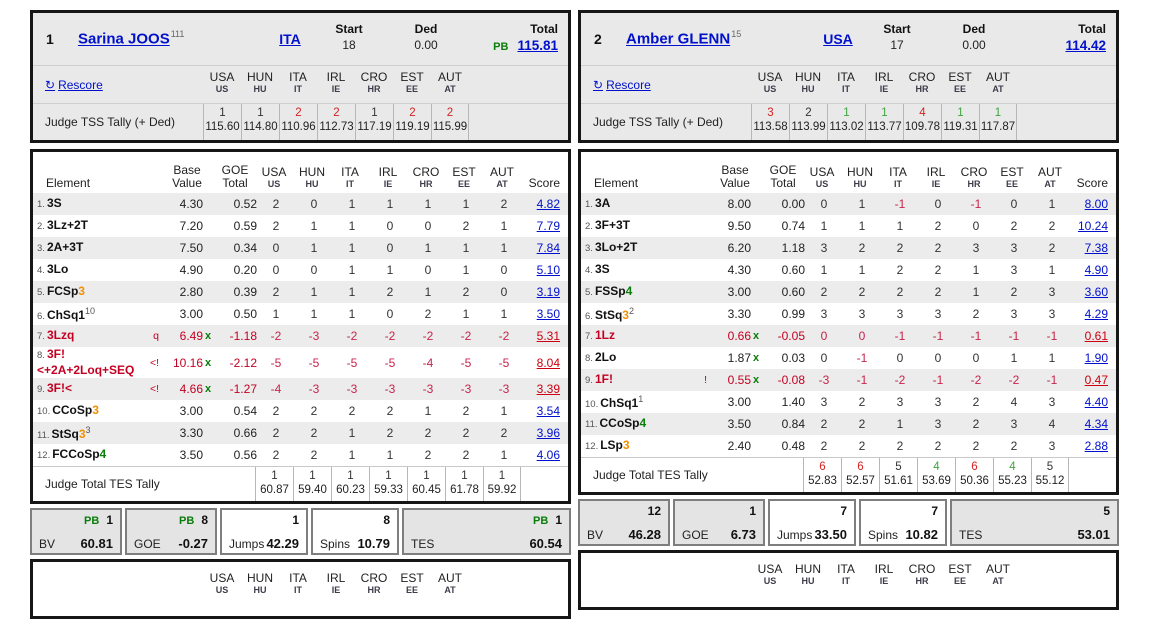 Image resolution: width=1151 pixels, height=619 pixels. I want to click on judge-column-header: CRO HR, so click(974, 175).